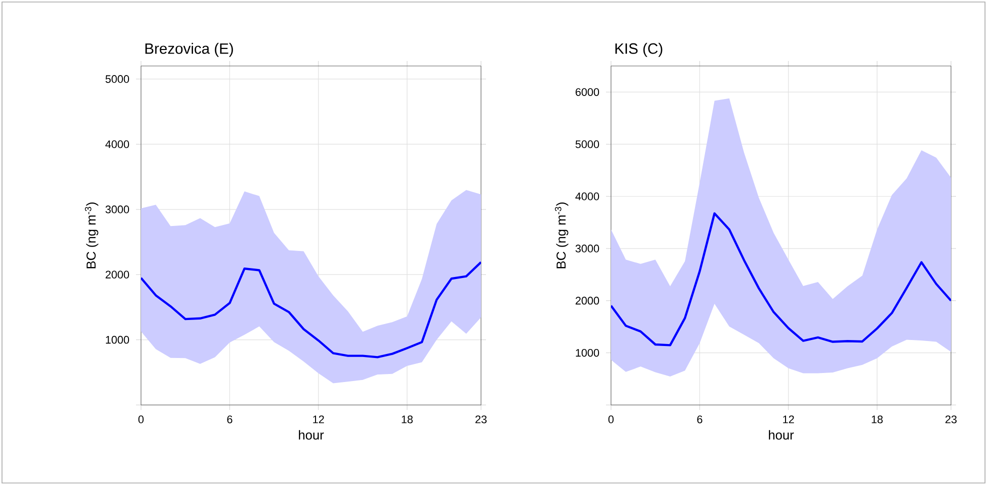 This screenshot has height=485, width=987. I want to click on chart-title: KIS (C), so click(638, 49).